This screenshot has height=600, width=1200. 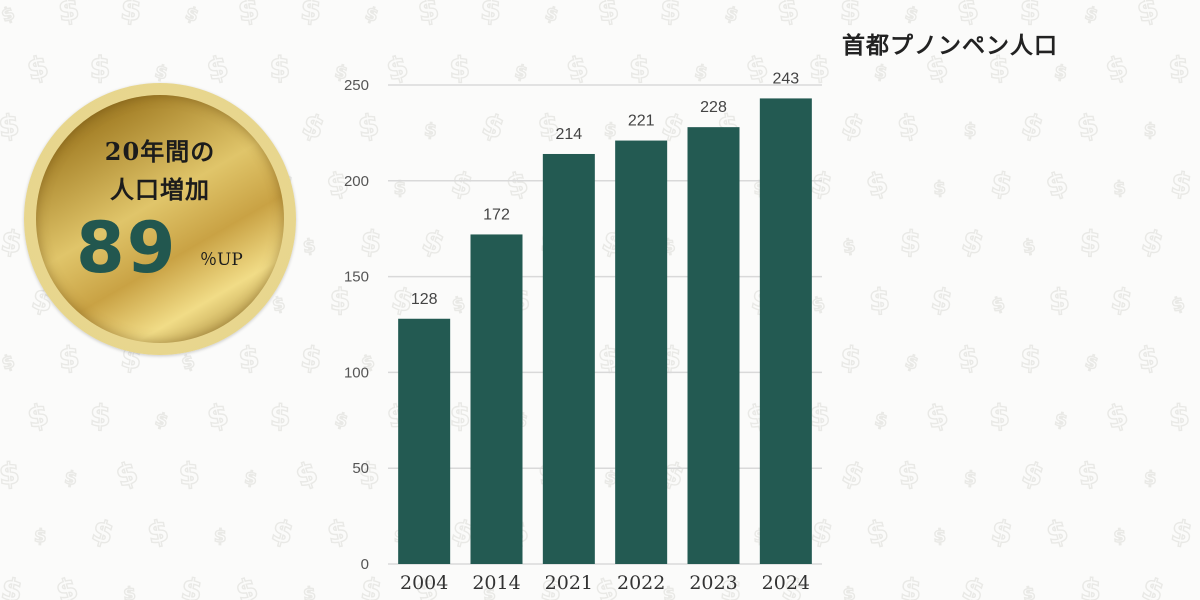 I want to click on badge-percent-number: 89, so click(x=127, y=248).